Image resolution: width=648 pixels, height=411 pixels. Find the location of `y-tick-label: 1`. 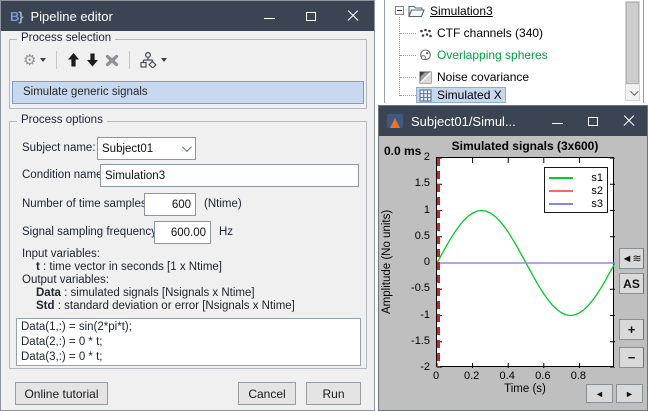

y-tick-label: 1 is located at coordinates (426, 209).